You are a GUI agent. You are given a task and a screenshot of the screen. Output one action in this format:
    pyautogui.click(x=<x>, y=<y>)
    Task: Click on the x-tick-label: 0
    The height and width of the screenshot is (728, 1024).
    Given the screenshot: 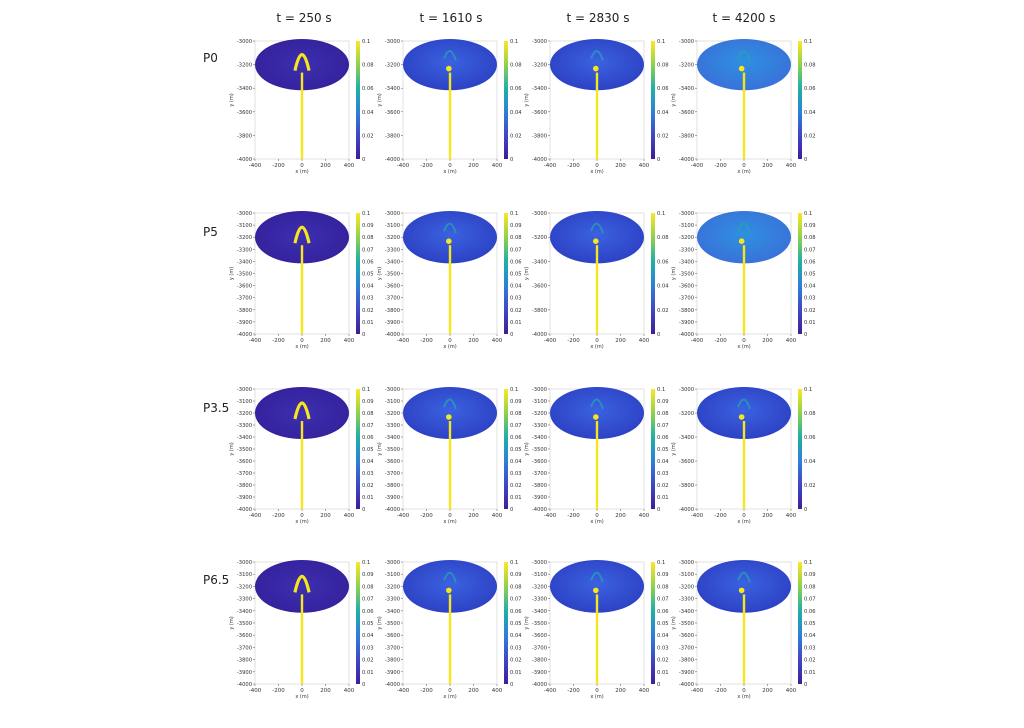 What is the action you would take?
    pyautogui.click(x=744, y=691)
    